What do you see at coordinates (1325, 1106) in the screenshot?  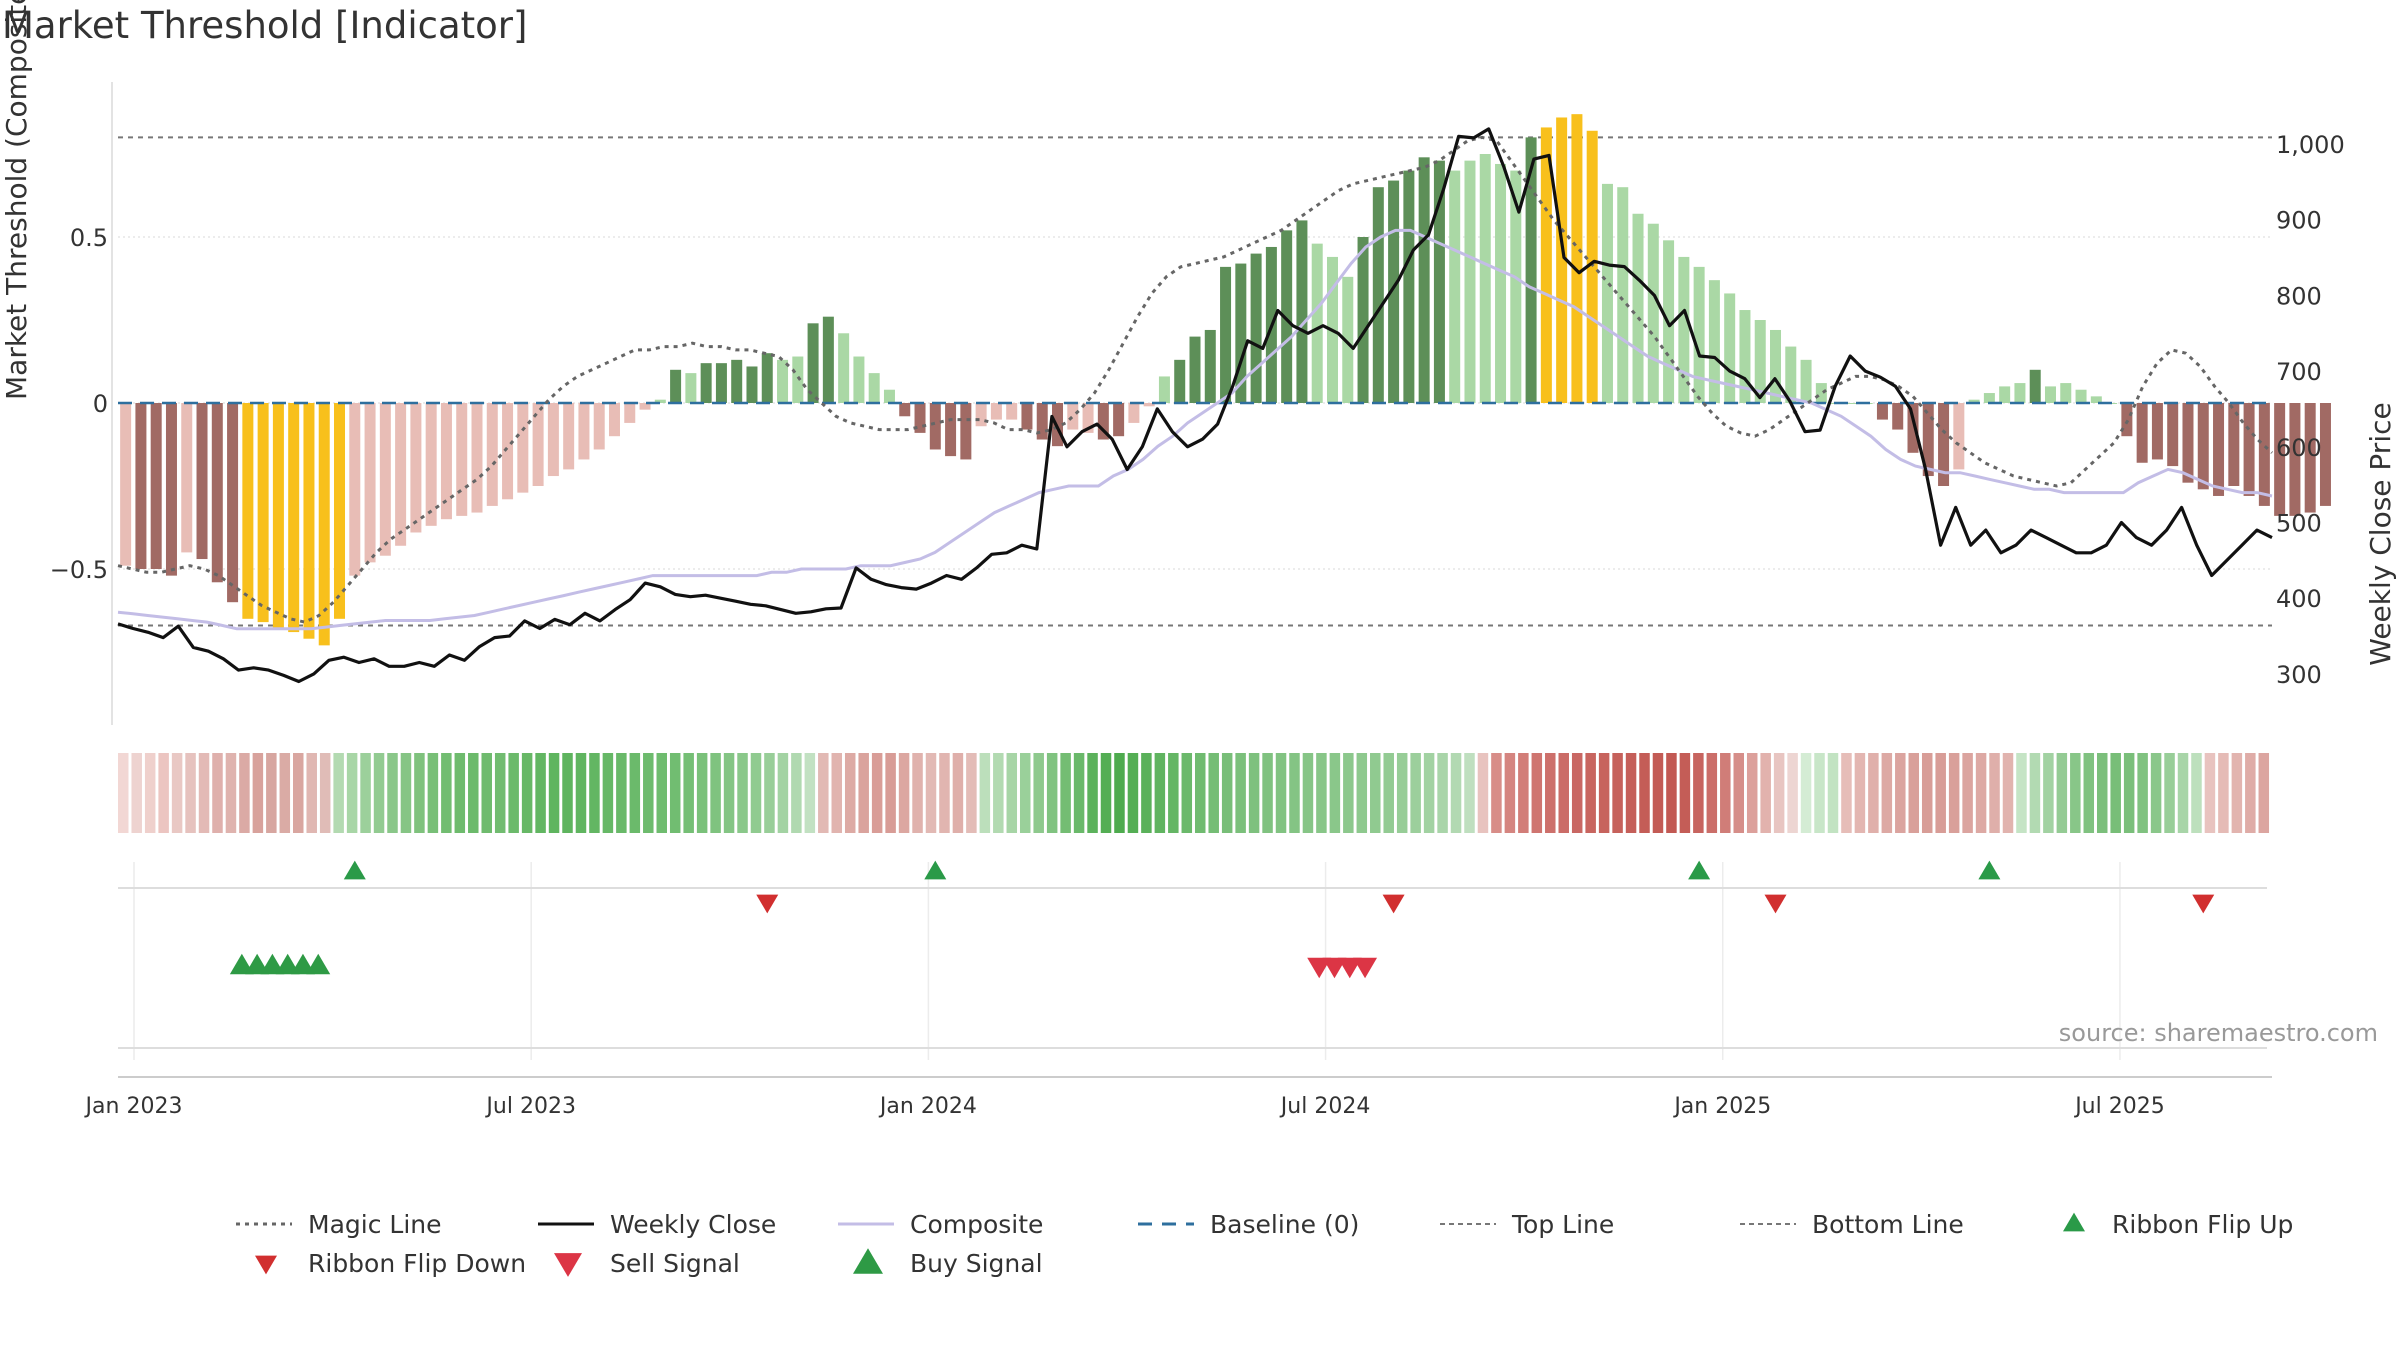 I see `x-tick-label: Jul 2024` at bounding box center [1325, 1106].